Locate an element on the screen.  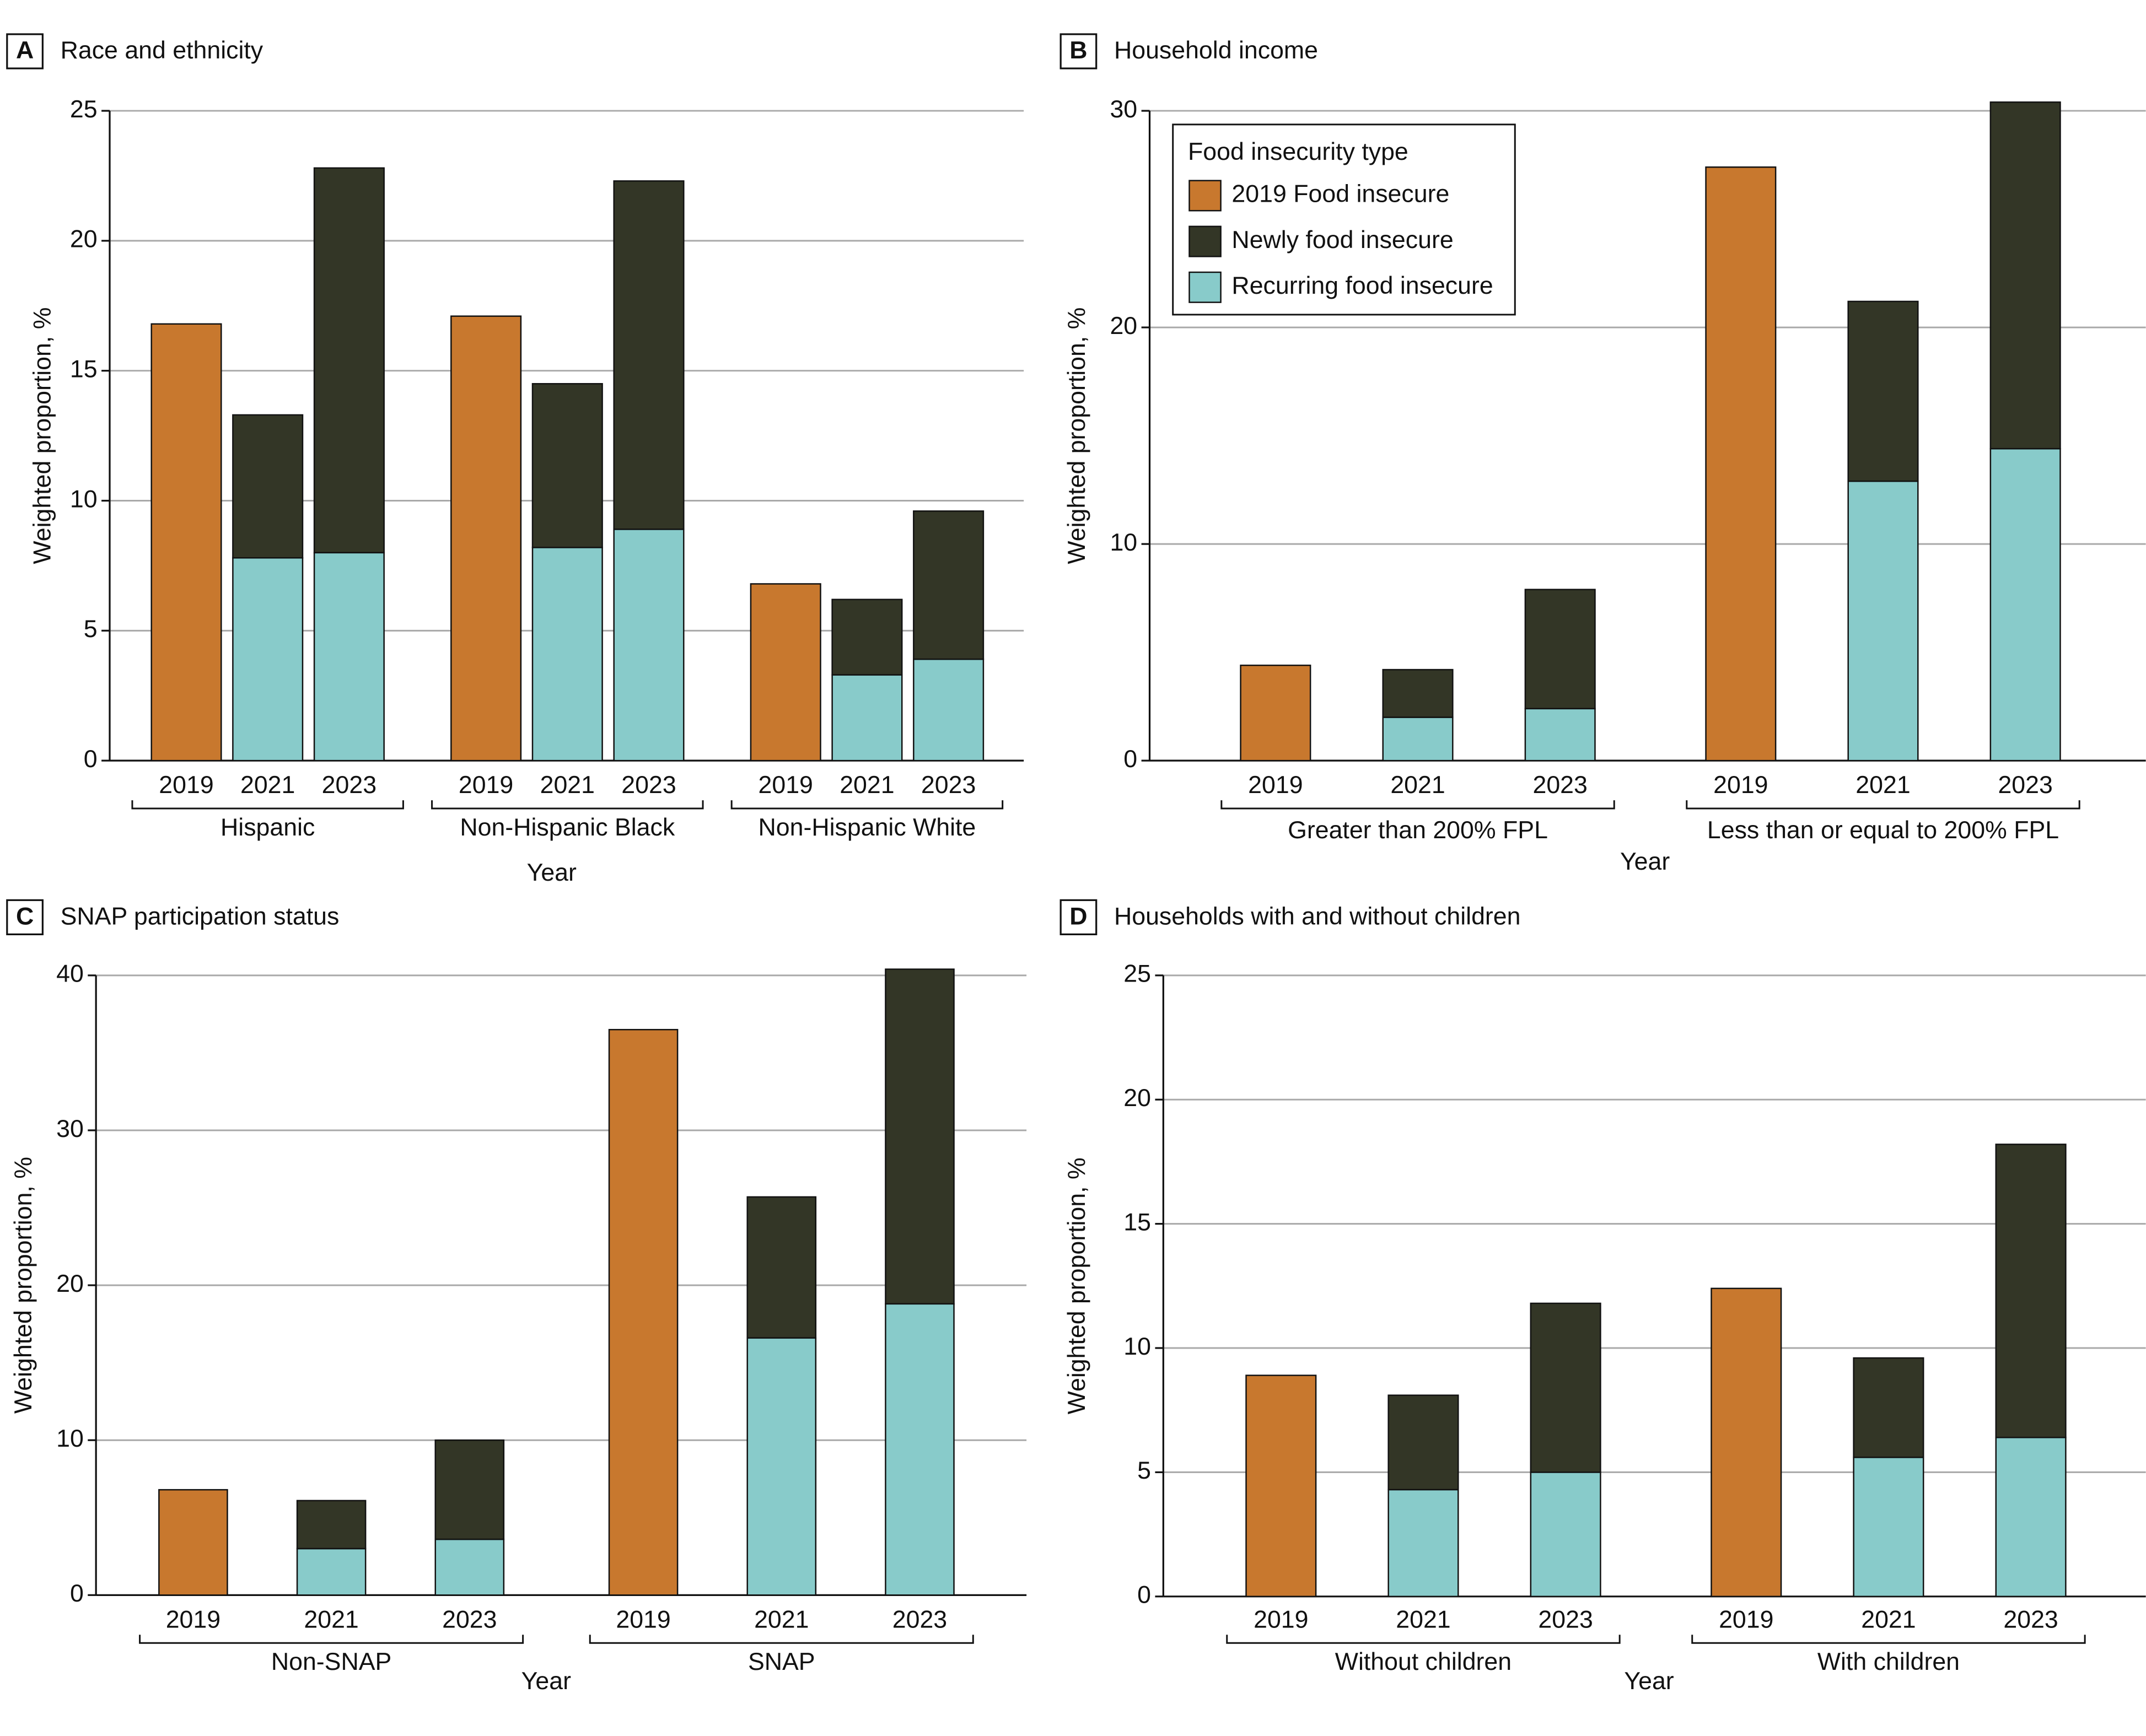
group-label: Non-Hispanic White is located at coordinates (867, 827).